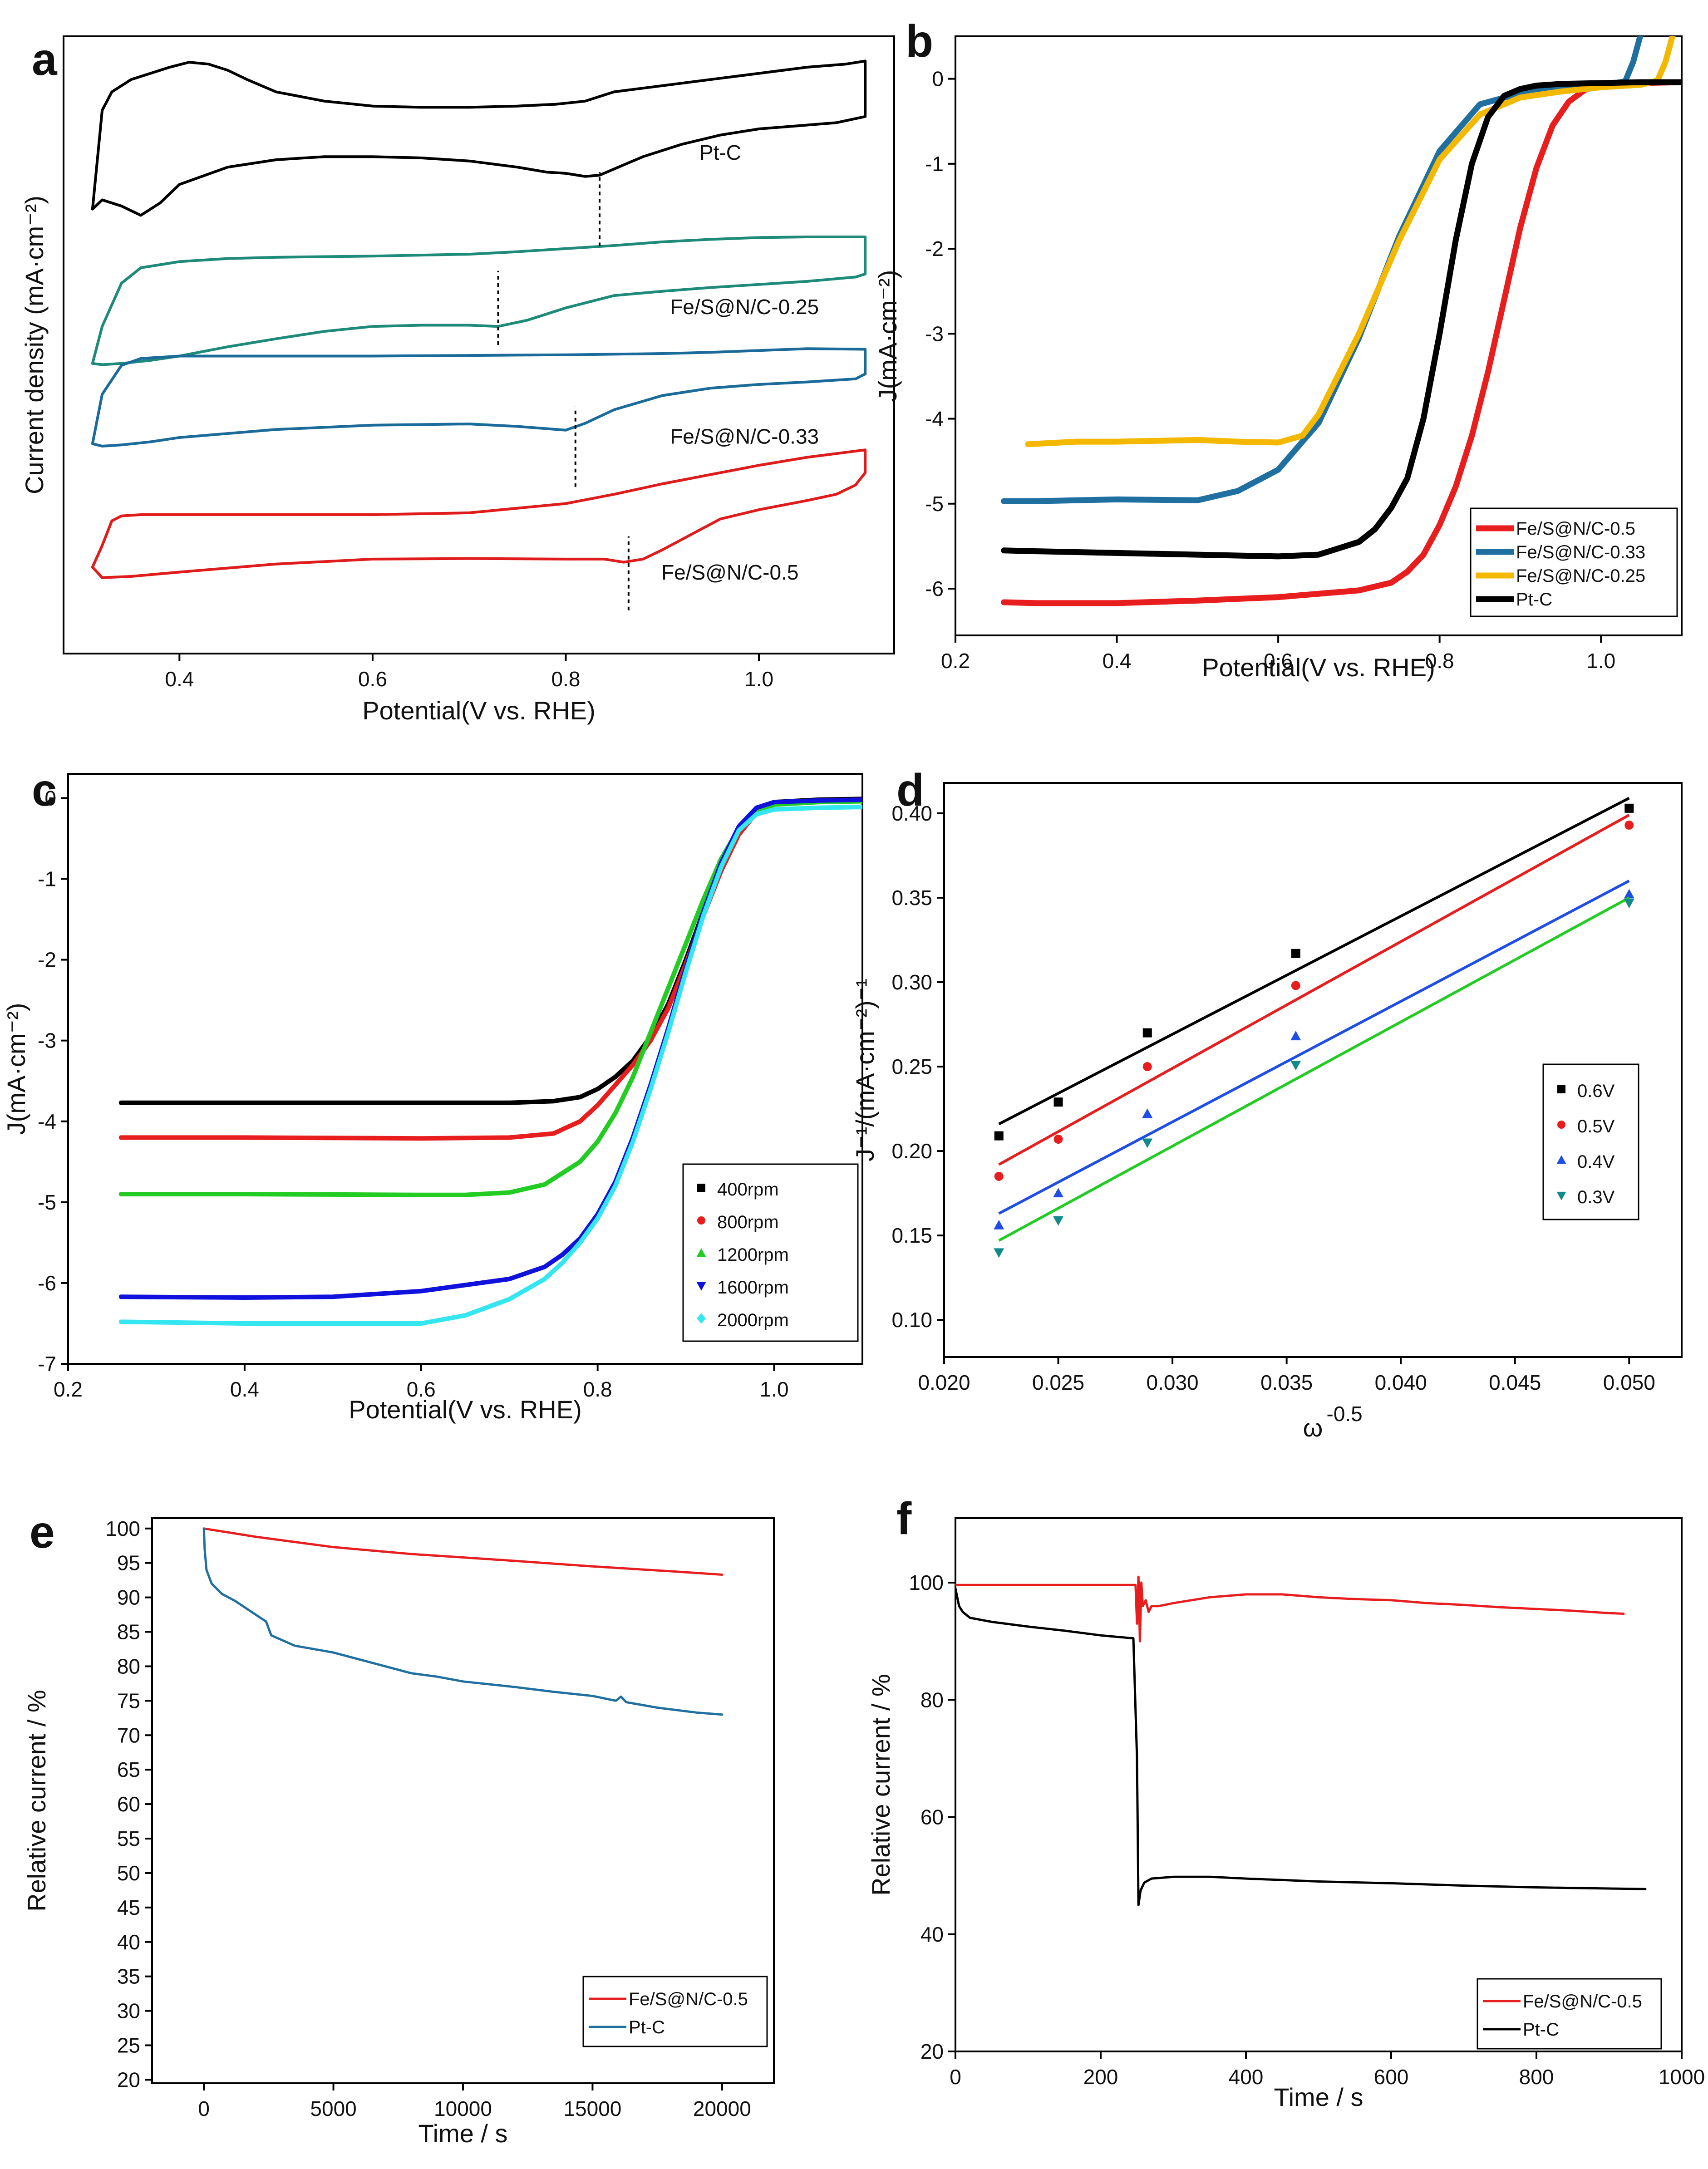 The image size is (1708, 2169). I want to click on y-tick-label: 40, so click(128, 1942).